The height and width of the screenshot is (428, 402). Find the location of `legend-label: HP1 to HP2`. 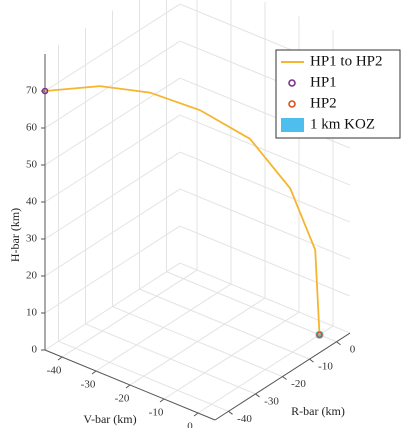

legend-label: HP1 to HP2 is located at coordinates (346, 61).